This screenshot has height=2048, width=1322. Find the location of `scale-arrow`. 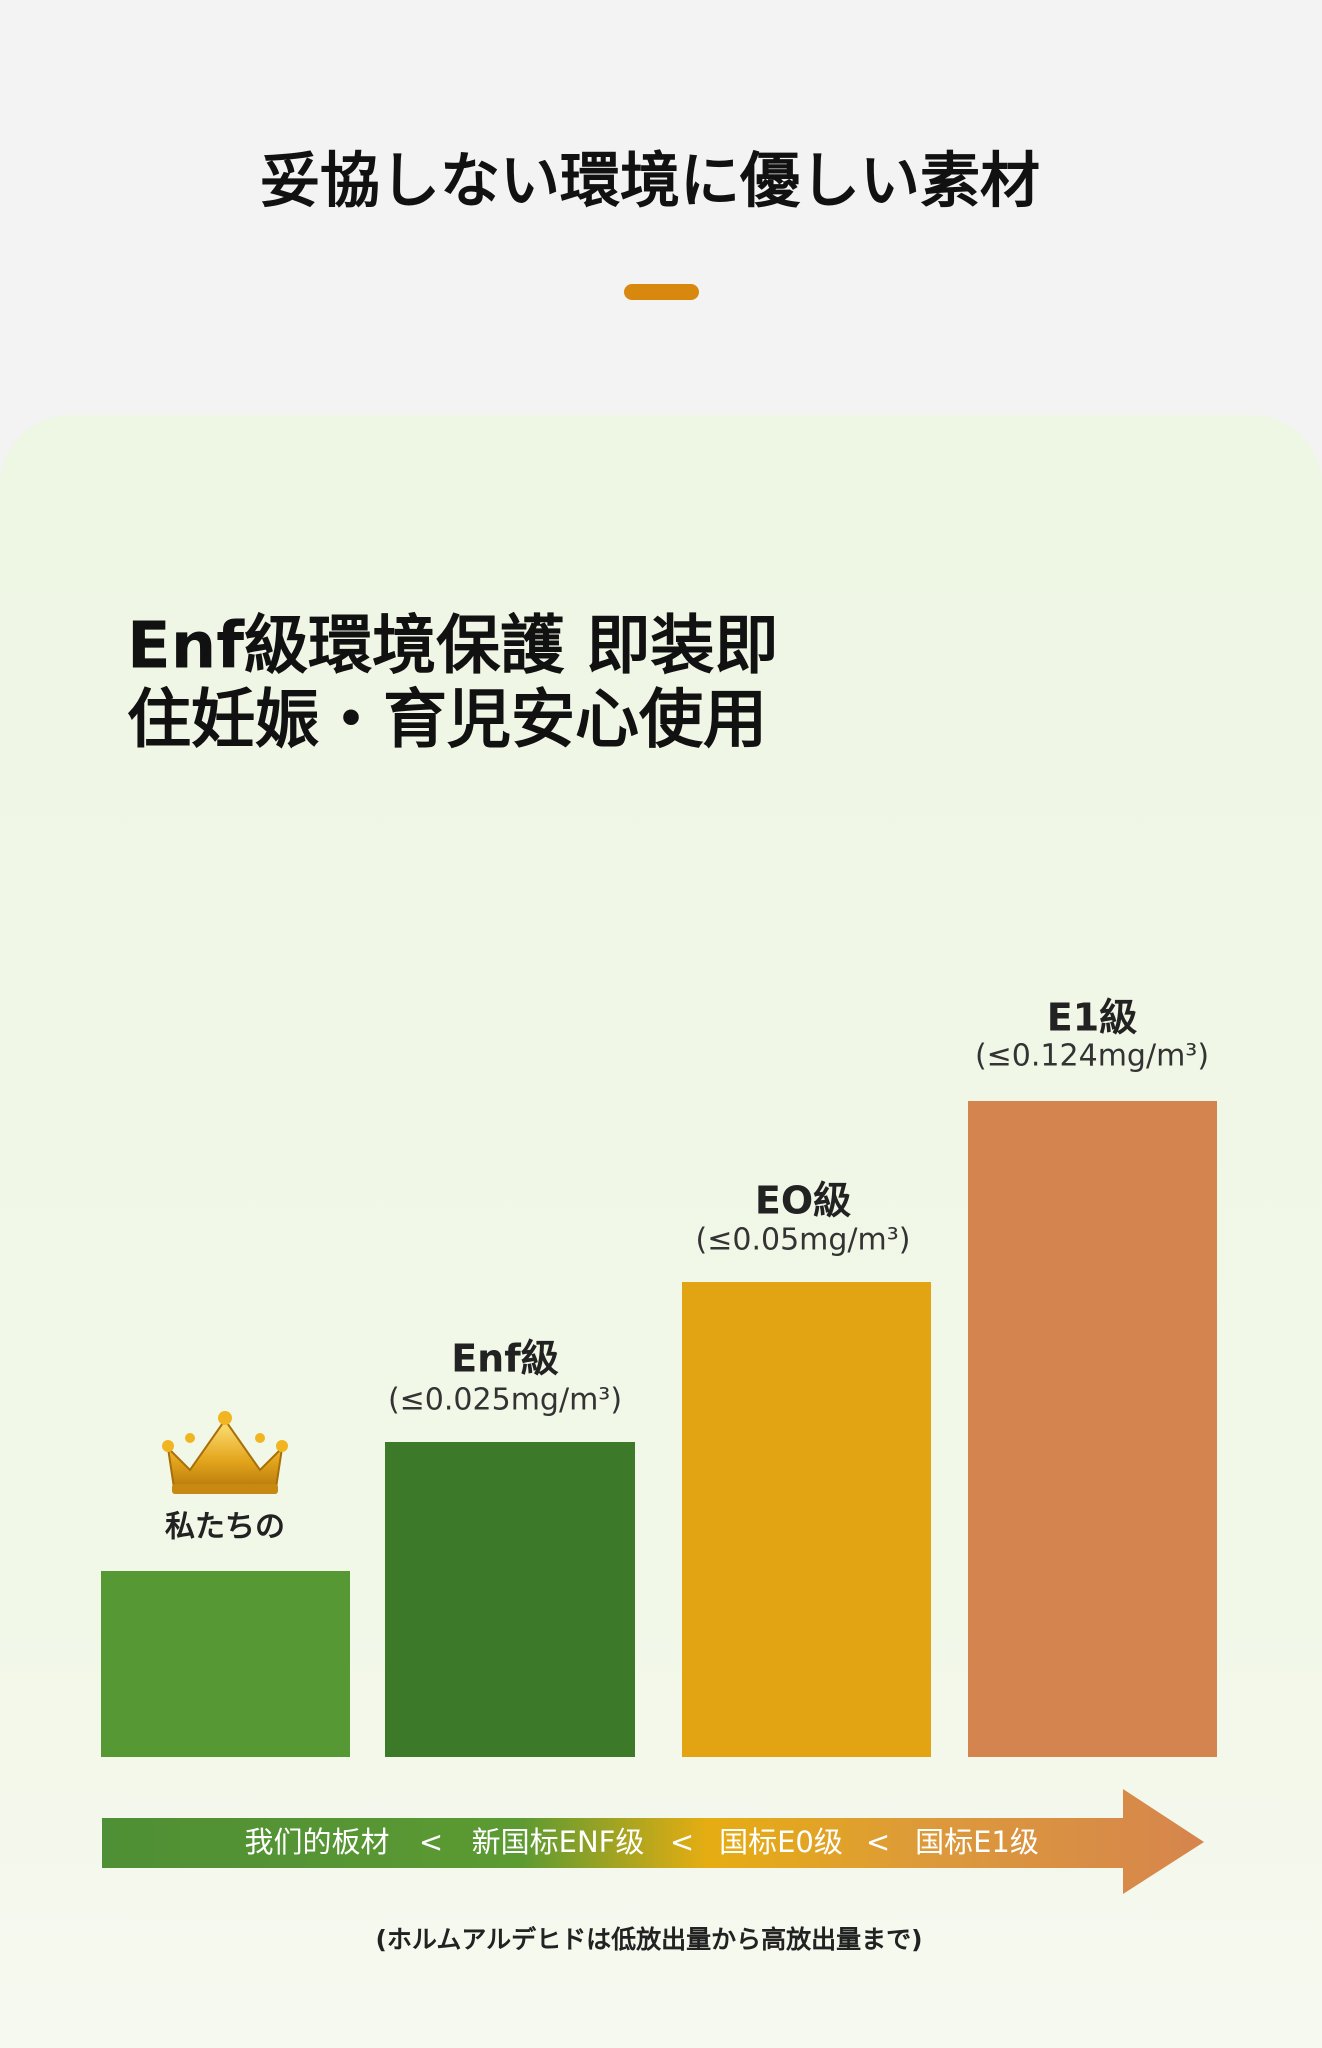

scale-arrow is located at coordinates (653, 1841).